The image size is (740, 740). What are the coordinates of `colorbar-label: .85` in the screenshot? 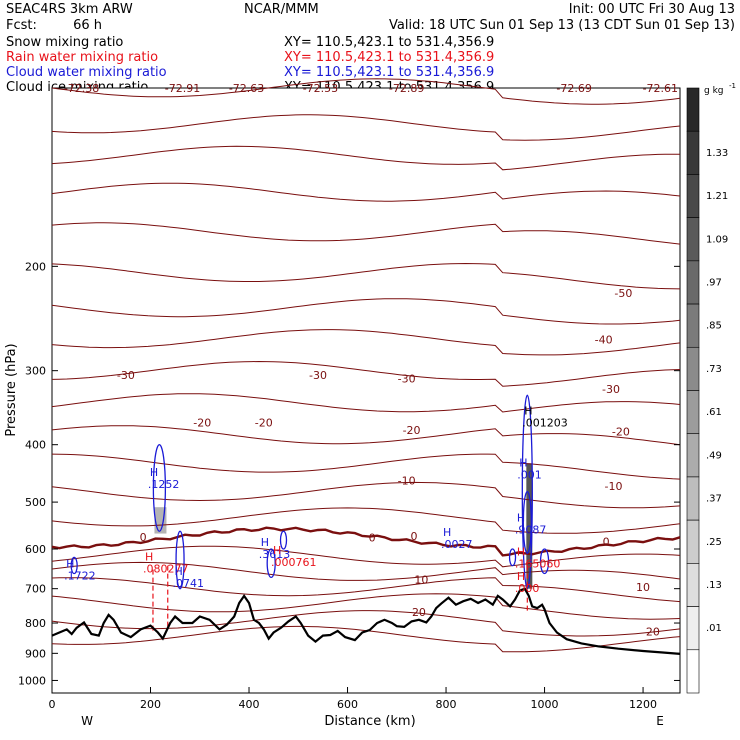 It's located at (714, 326).